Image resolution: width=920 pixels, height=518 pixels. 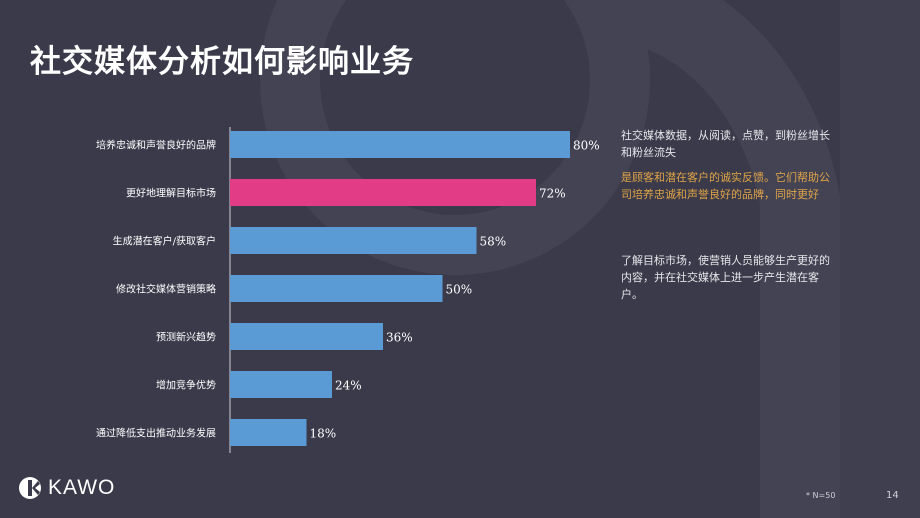 I want to click on category-label: 生成潜在客户/获取客户, so click(x=164, y=241).